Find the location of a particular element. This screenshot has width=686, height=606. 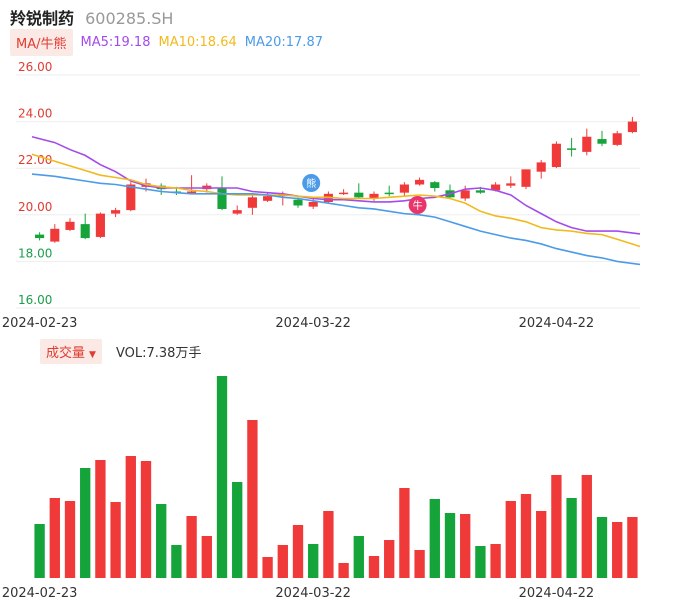

price-date-label: 2024-02-23 is located at coordinates (40, 323).